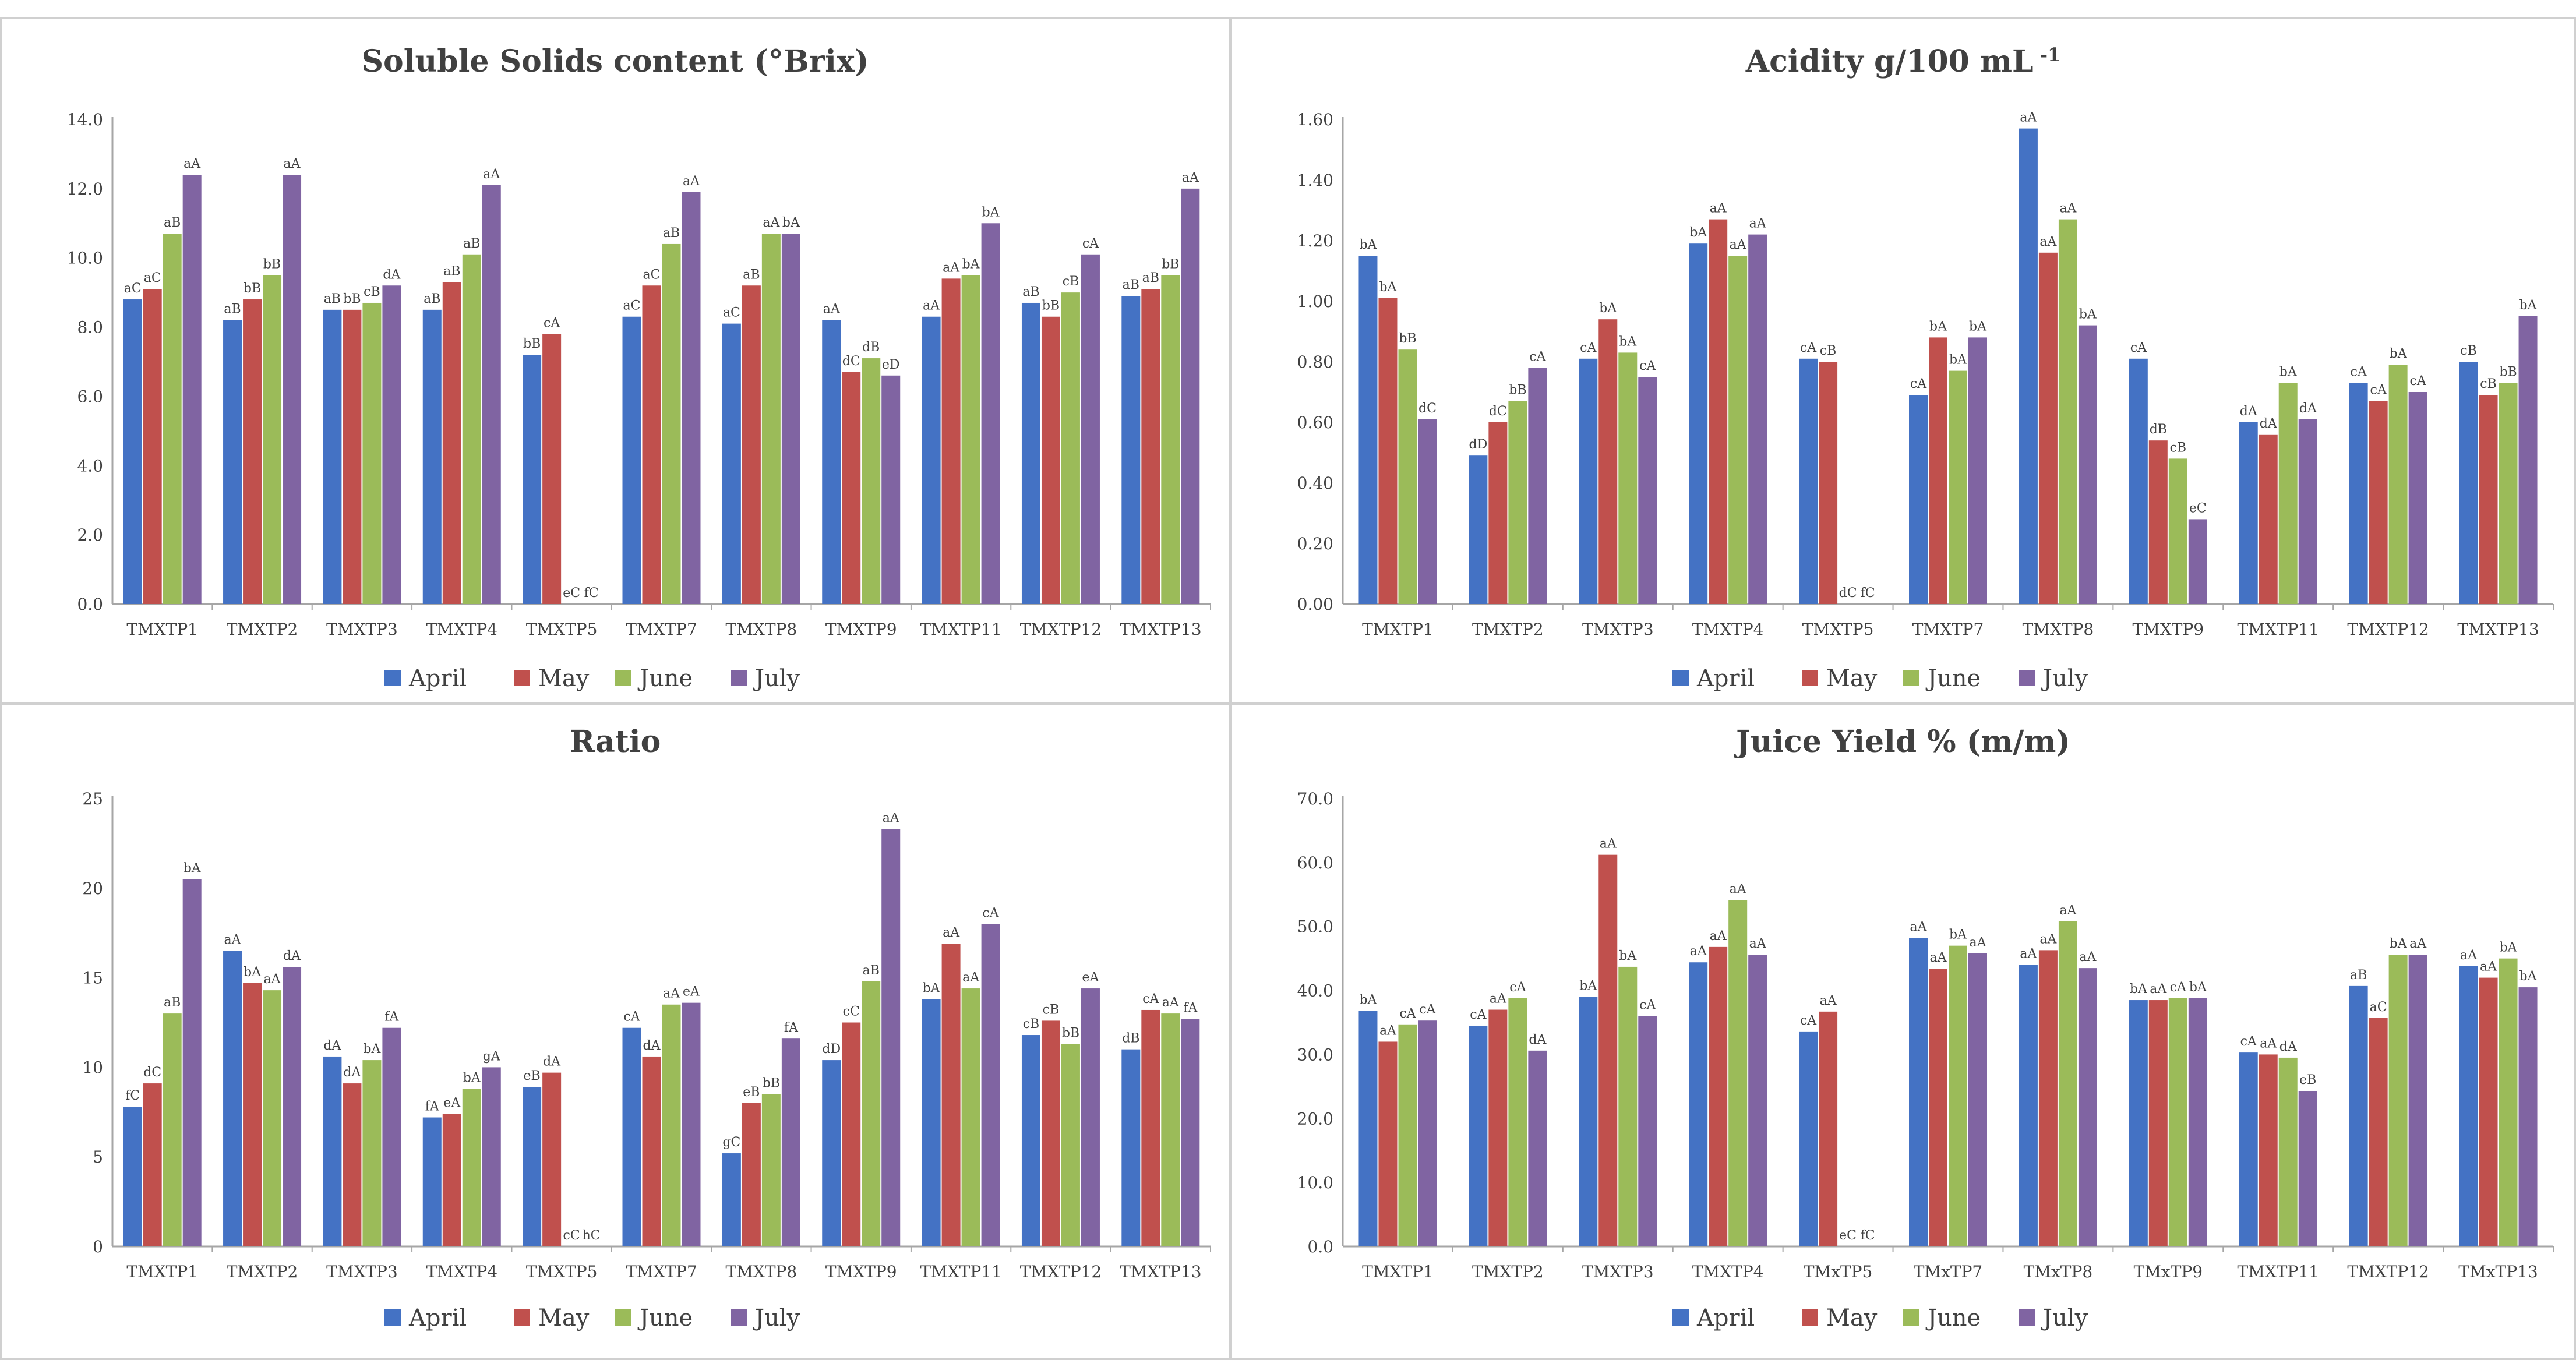  What do you see at coordinates (2168, 1271) in the screenshot?
I see `x-tick-label: TMxTP9` at bounding box center [2168, 1271].